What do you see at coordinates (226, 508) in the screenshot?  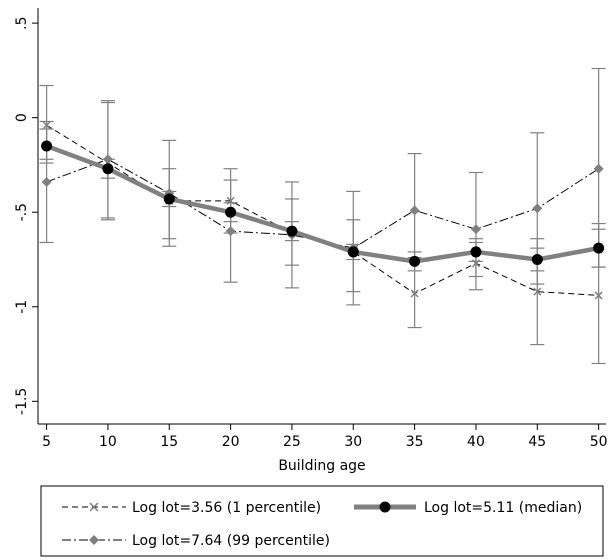 I see `legend-label-series-1: Log lot=3.56 (1 percentile)` at bounding box center [226, 508].